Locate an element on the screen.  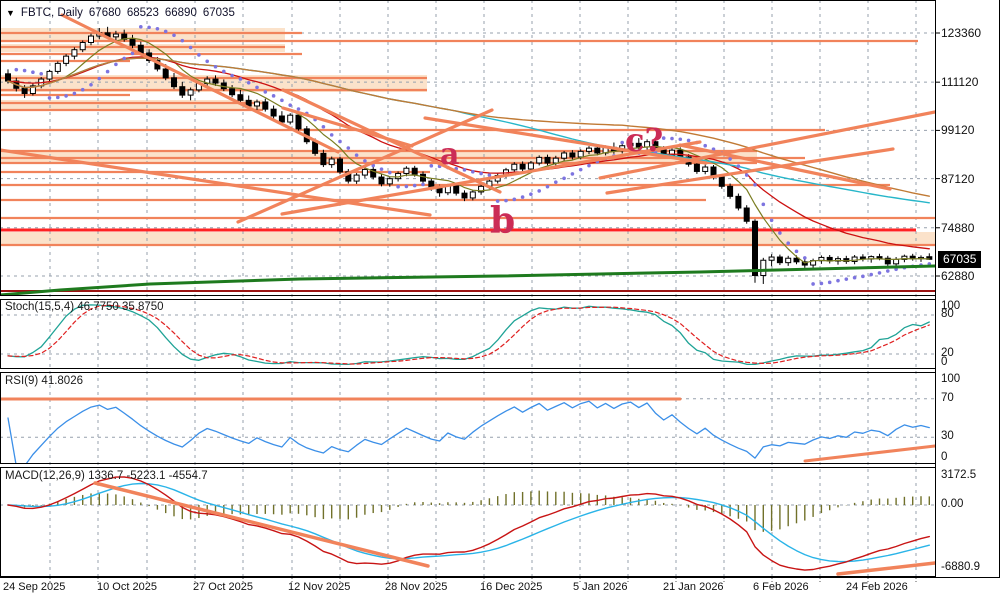
indicator-tick-label: 3172.5 is located at coordinates (959, 474).